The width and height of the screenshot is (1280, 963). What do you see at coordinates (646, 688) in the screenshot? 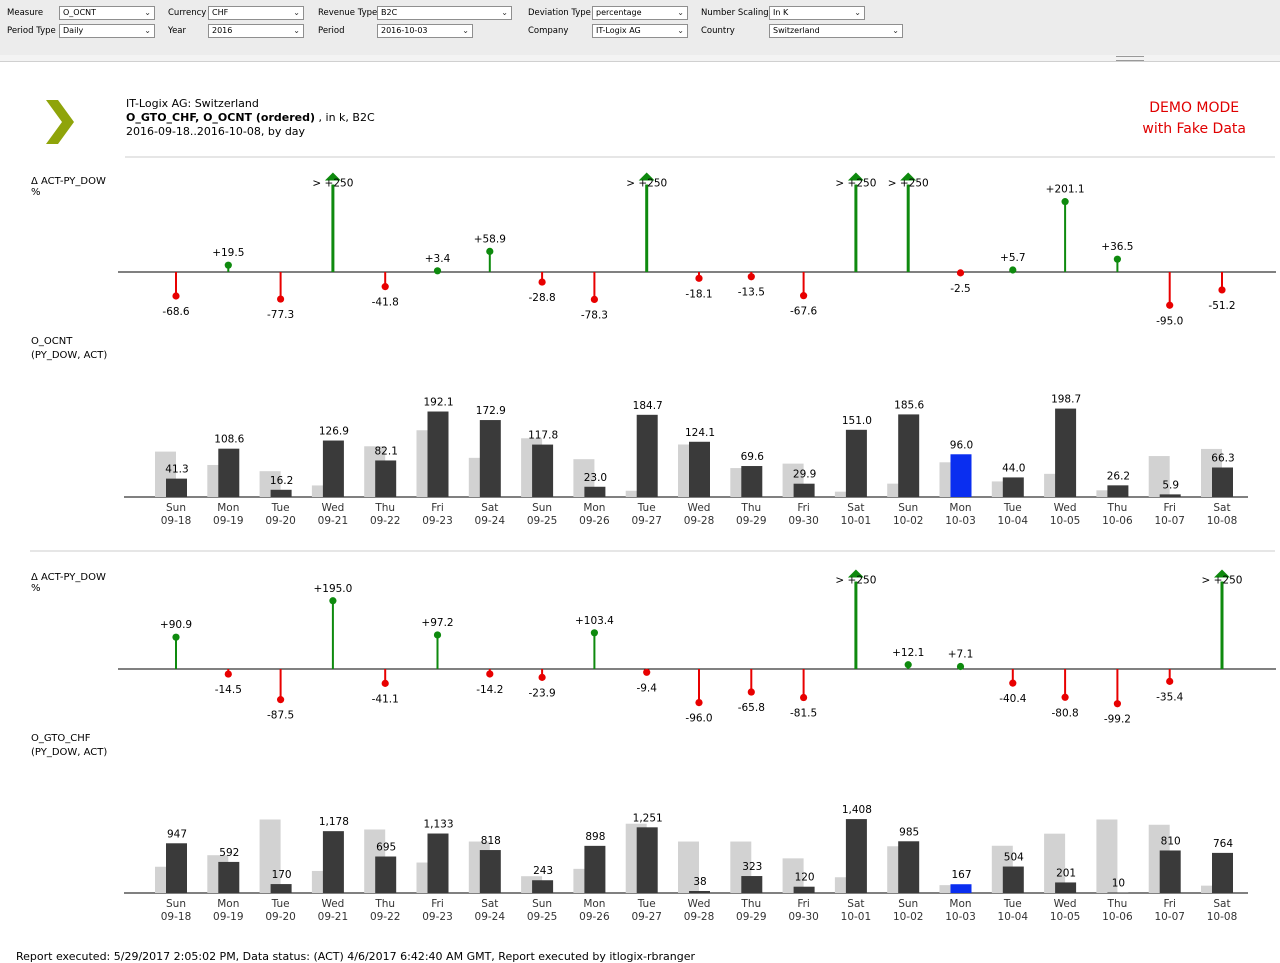
I see `data-label: -9.4` at bounding box center [646, 688].